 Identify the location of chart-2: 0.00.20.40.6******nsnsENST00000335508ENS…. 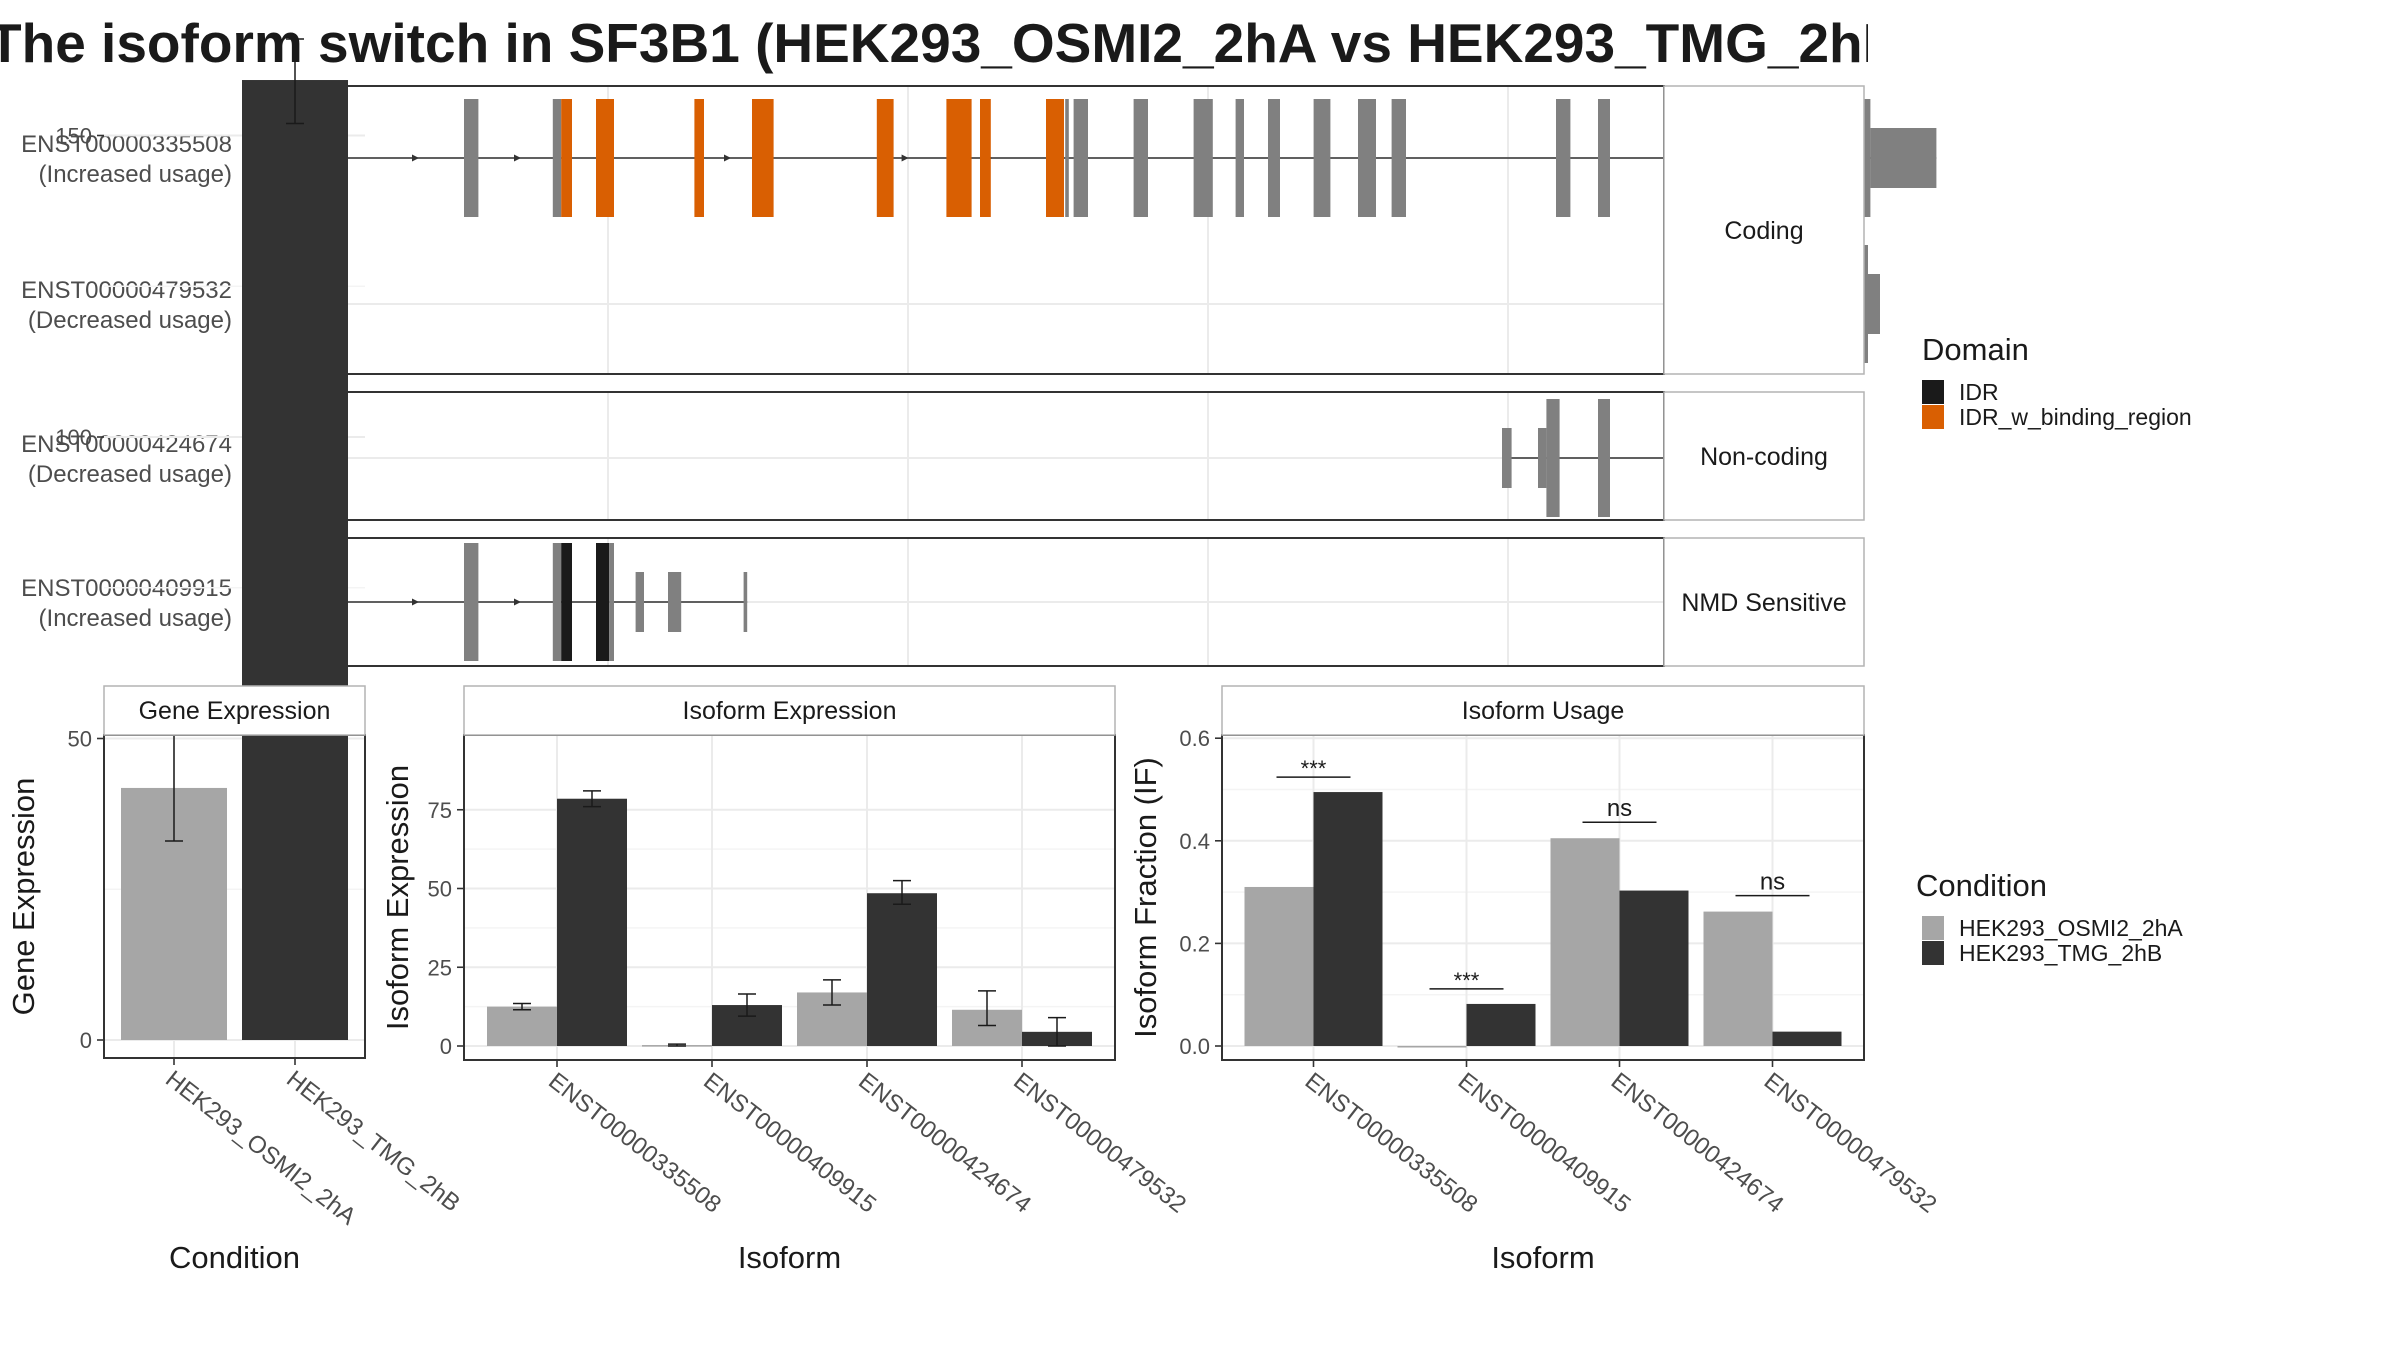
(1535, 980).